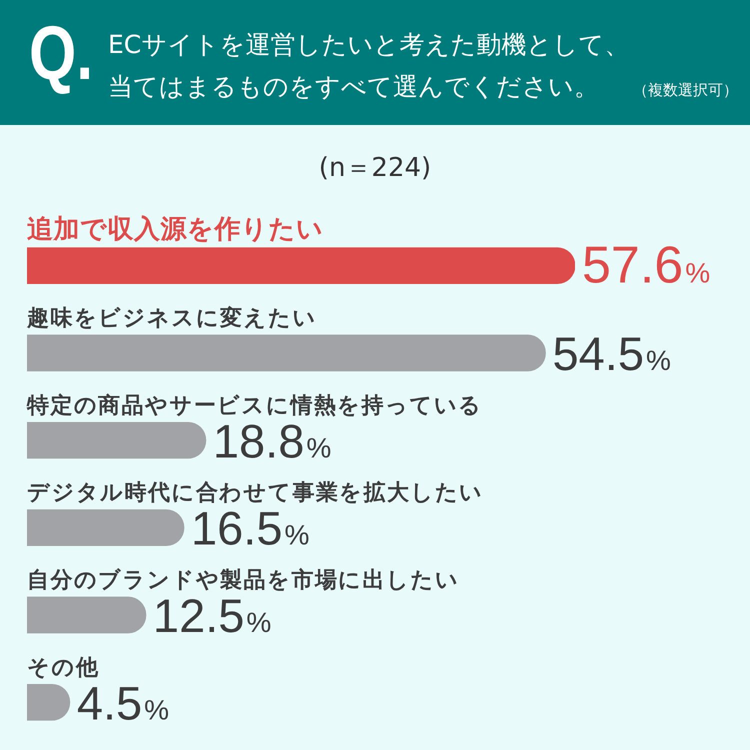  I want to click on chart-title: ECサイトを運営したいと考えた動機として、当てはまるものをすべて選んでください。, so click(369, 66).